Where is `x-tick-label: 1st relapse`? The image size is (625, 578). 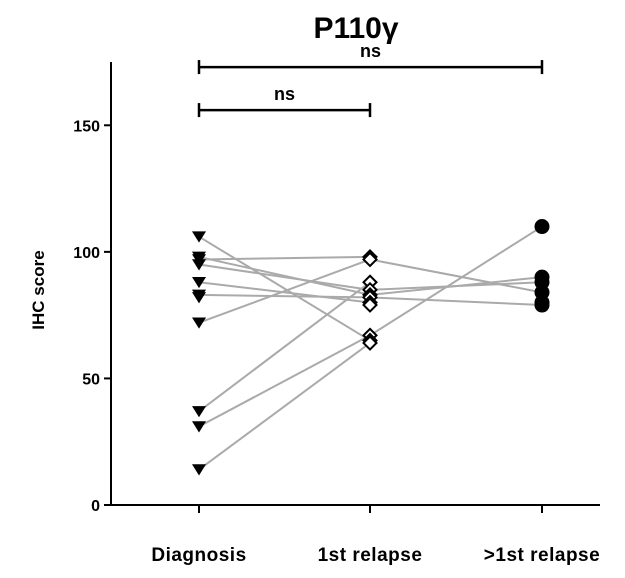 x-tick-label: 1st relapse is located at coordinates (370, 555).